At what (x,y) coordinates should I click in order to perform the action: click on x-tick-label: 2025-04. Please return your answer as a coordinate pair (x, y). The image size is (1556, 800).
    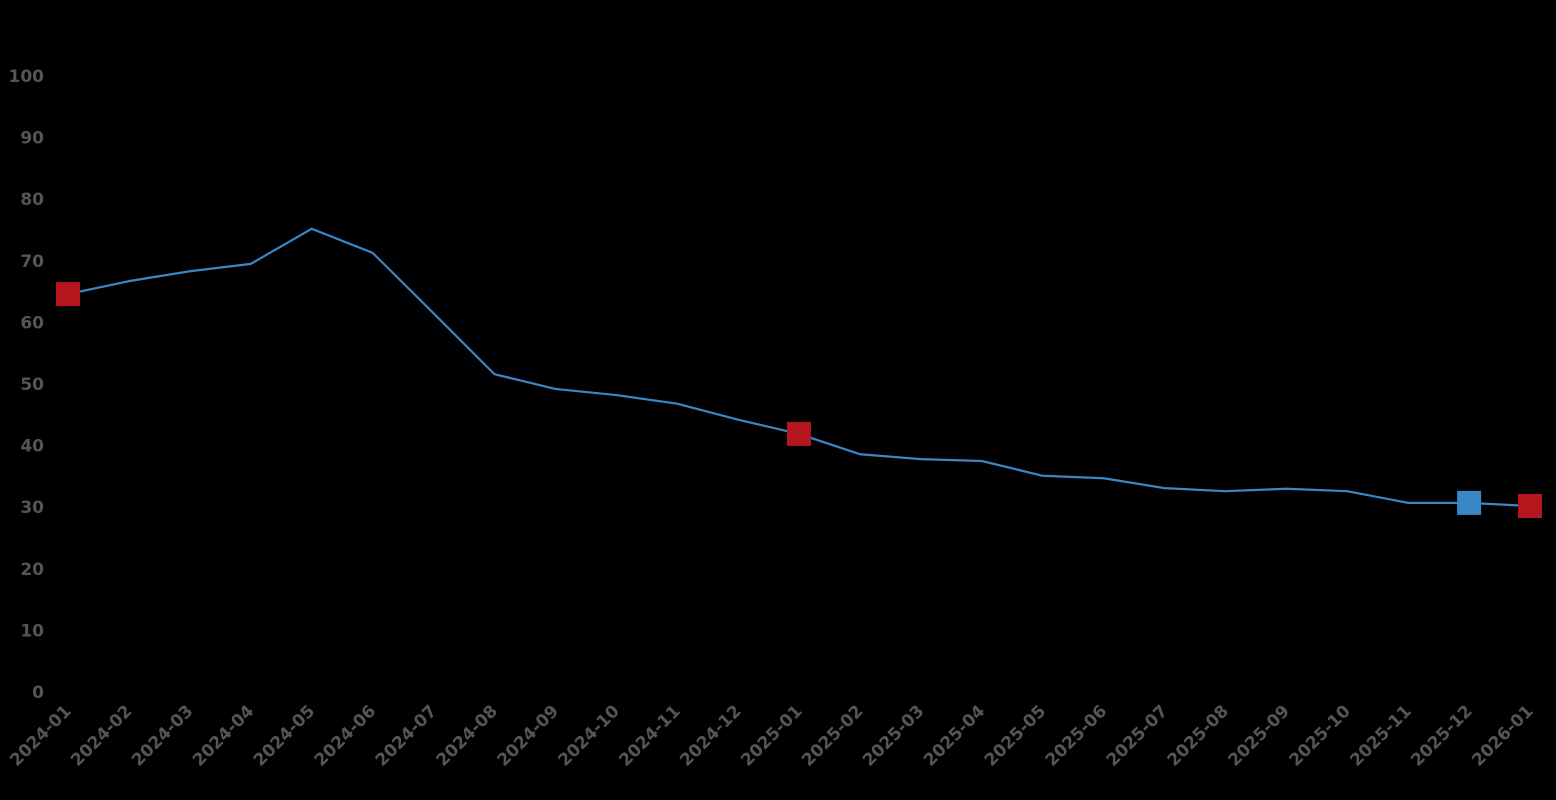
    Looking at the image, I should click on (954, 735).